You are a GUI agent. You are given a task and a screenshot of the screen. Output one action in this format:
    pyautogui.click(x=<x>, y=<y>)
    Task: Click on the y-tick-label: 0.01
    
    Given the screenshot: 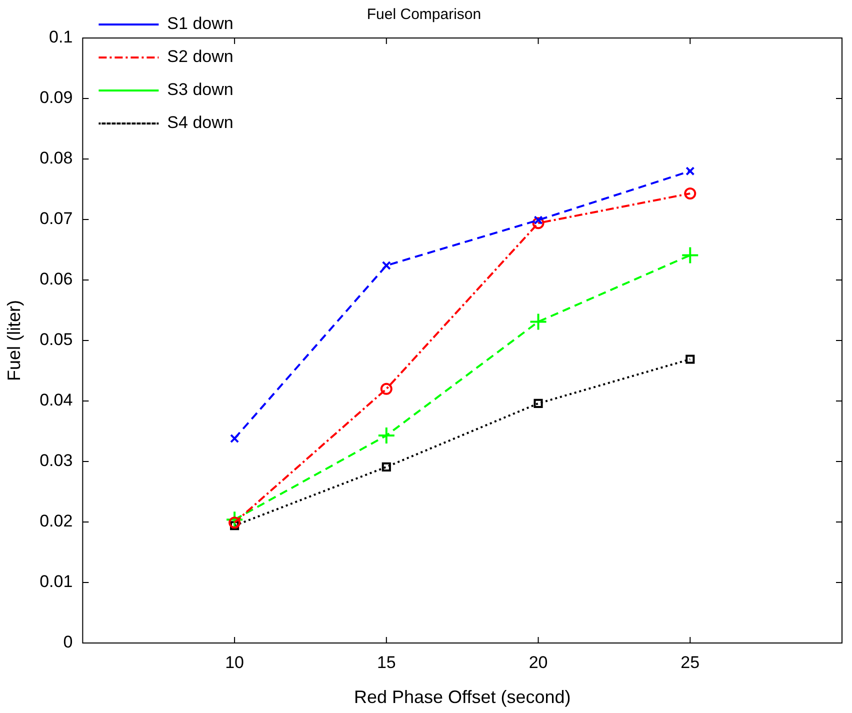 What is the action you would take?
    pyautogui.click(x=56, y=582)
    